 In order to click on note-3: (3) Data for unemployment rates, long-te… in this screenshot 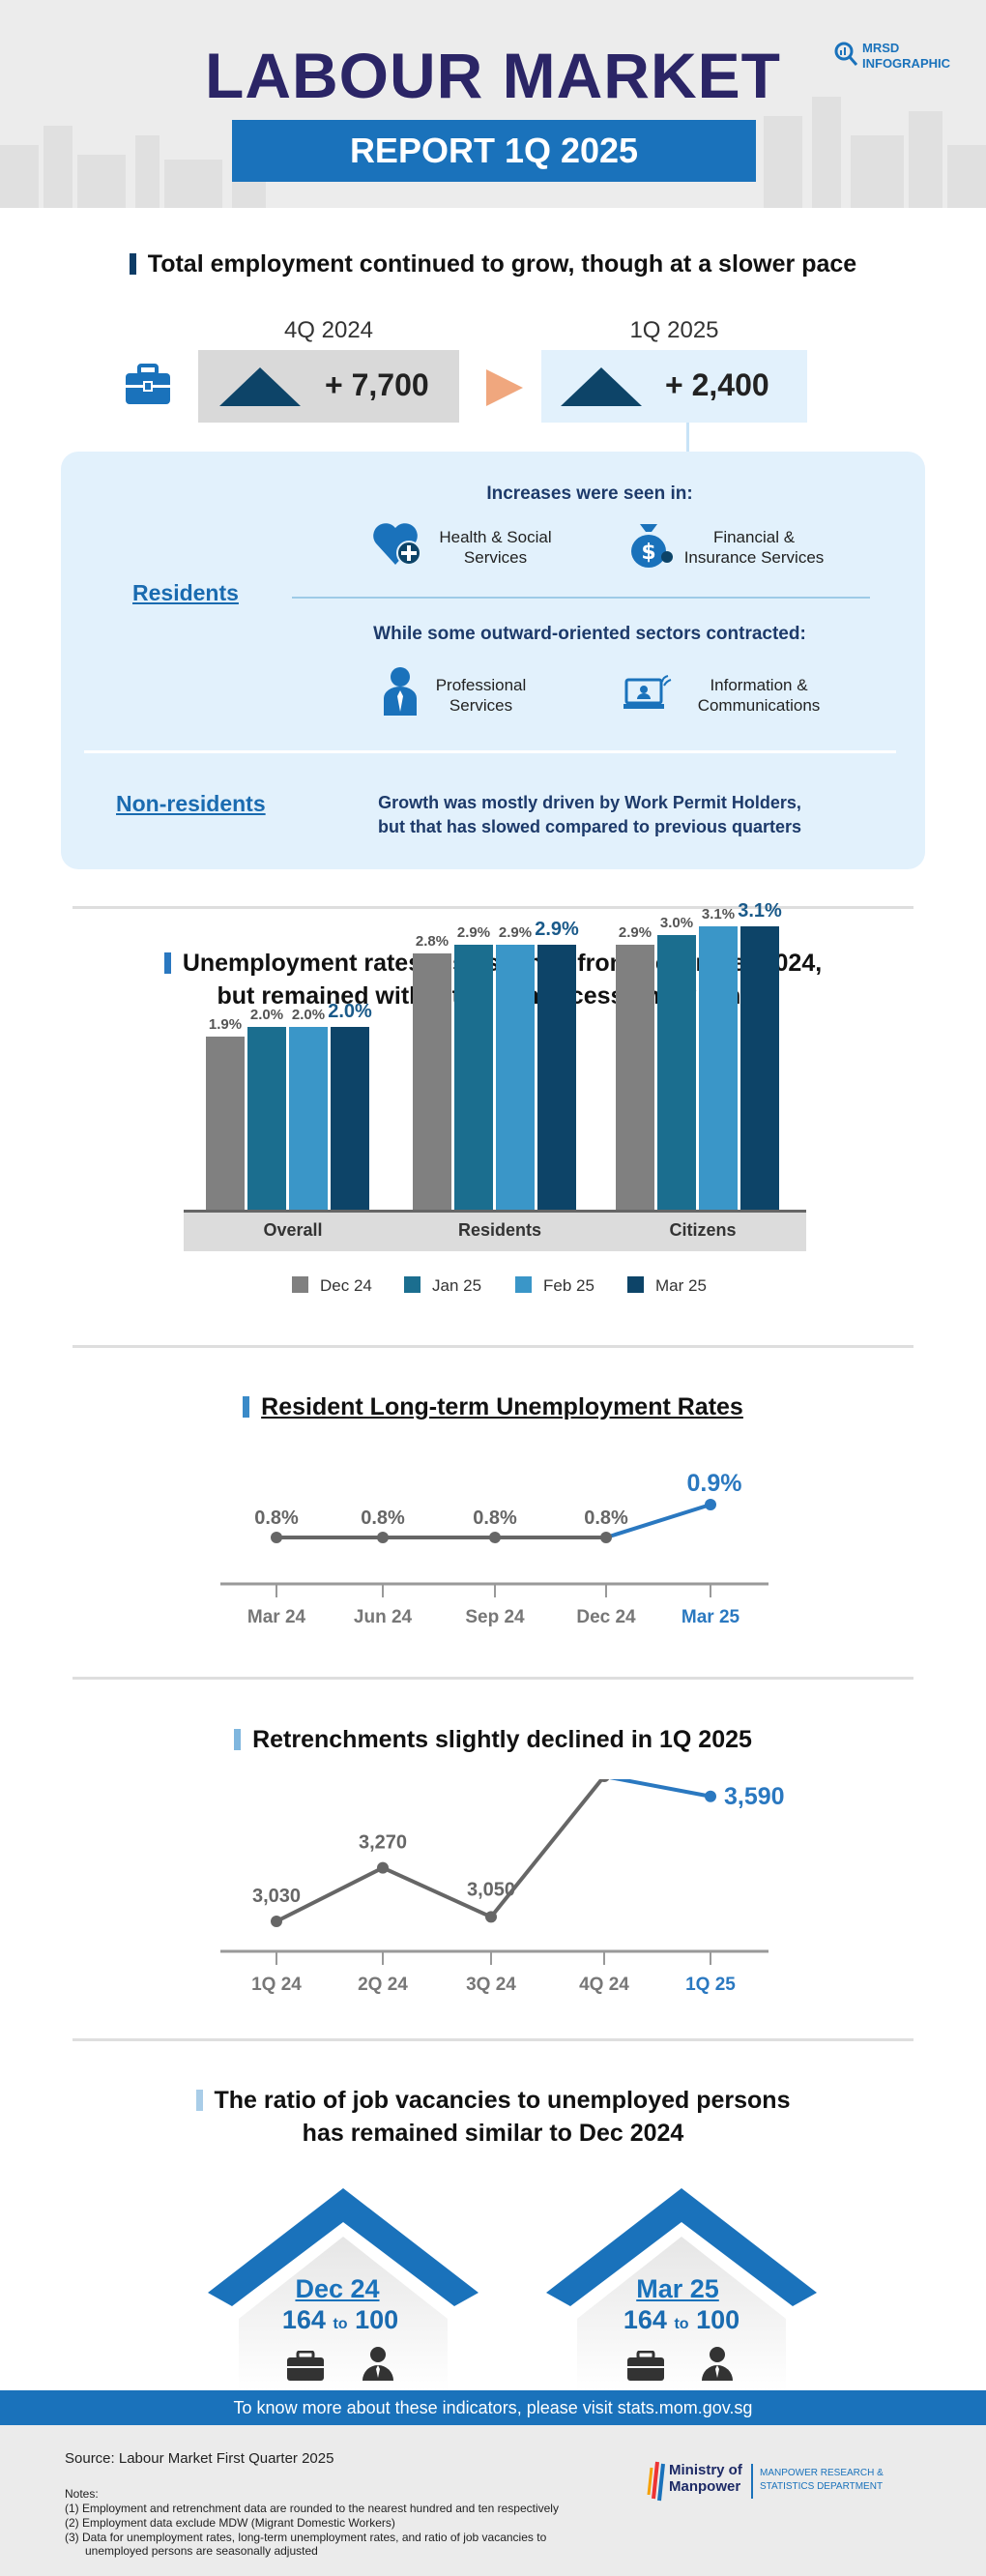, I will do `click(340, 2544)`.